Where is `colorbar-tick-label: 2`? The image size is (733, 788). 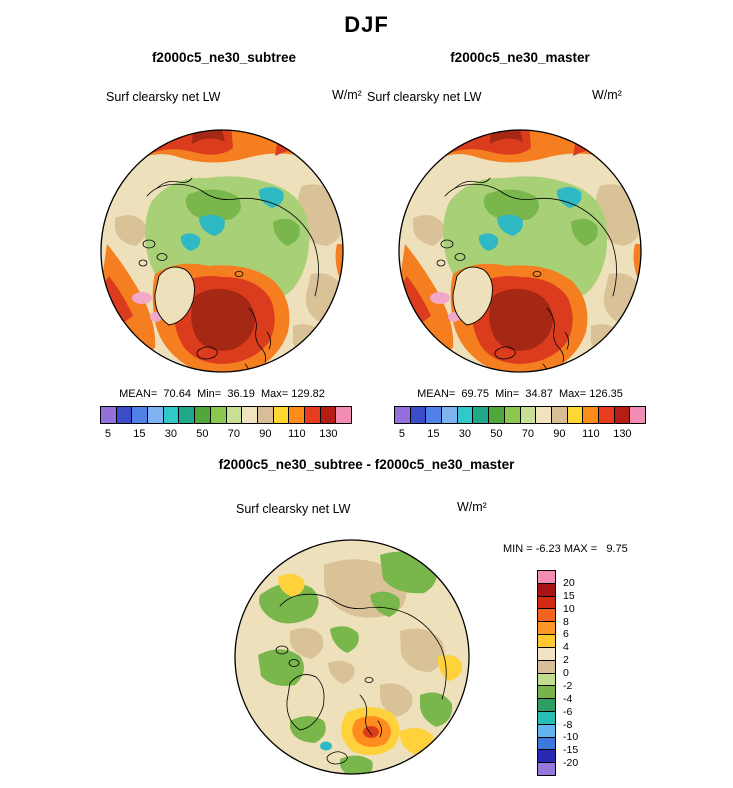
colorbar-tick-label: 2 is located at coordinates (566, 660).